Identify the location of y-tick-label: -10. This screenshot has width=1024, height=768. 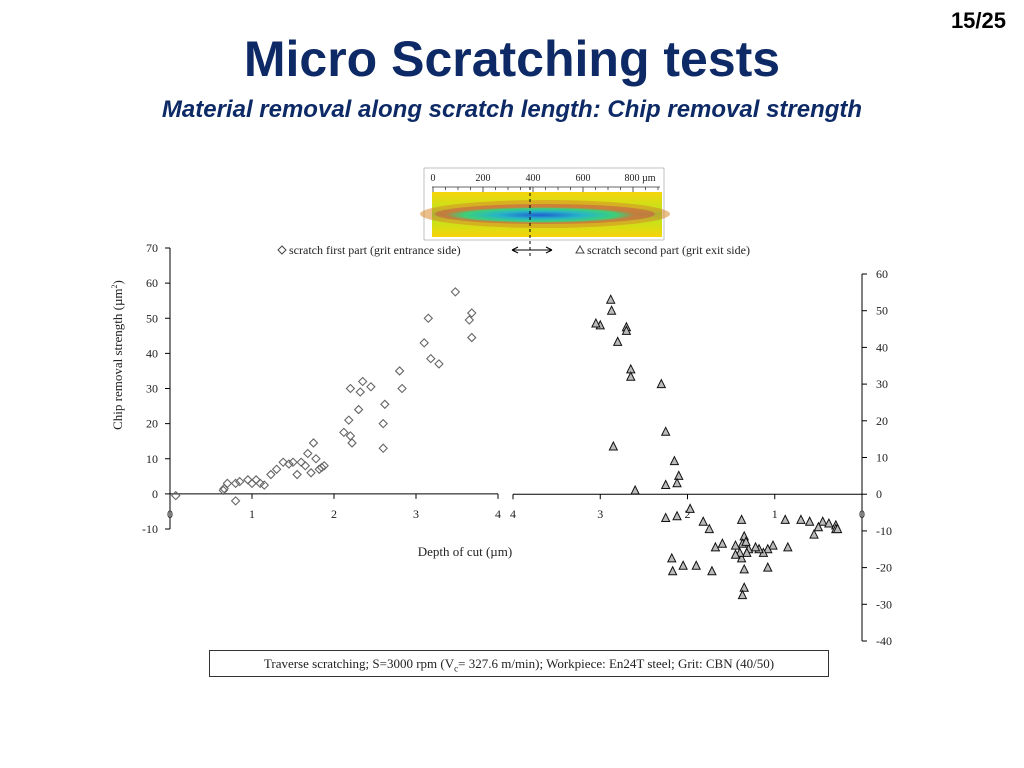
(150, 529).